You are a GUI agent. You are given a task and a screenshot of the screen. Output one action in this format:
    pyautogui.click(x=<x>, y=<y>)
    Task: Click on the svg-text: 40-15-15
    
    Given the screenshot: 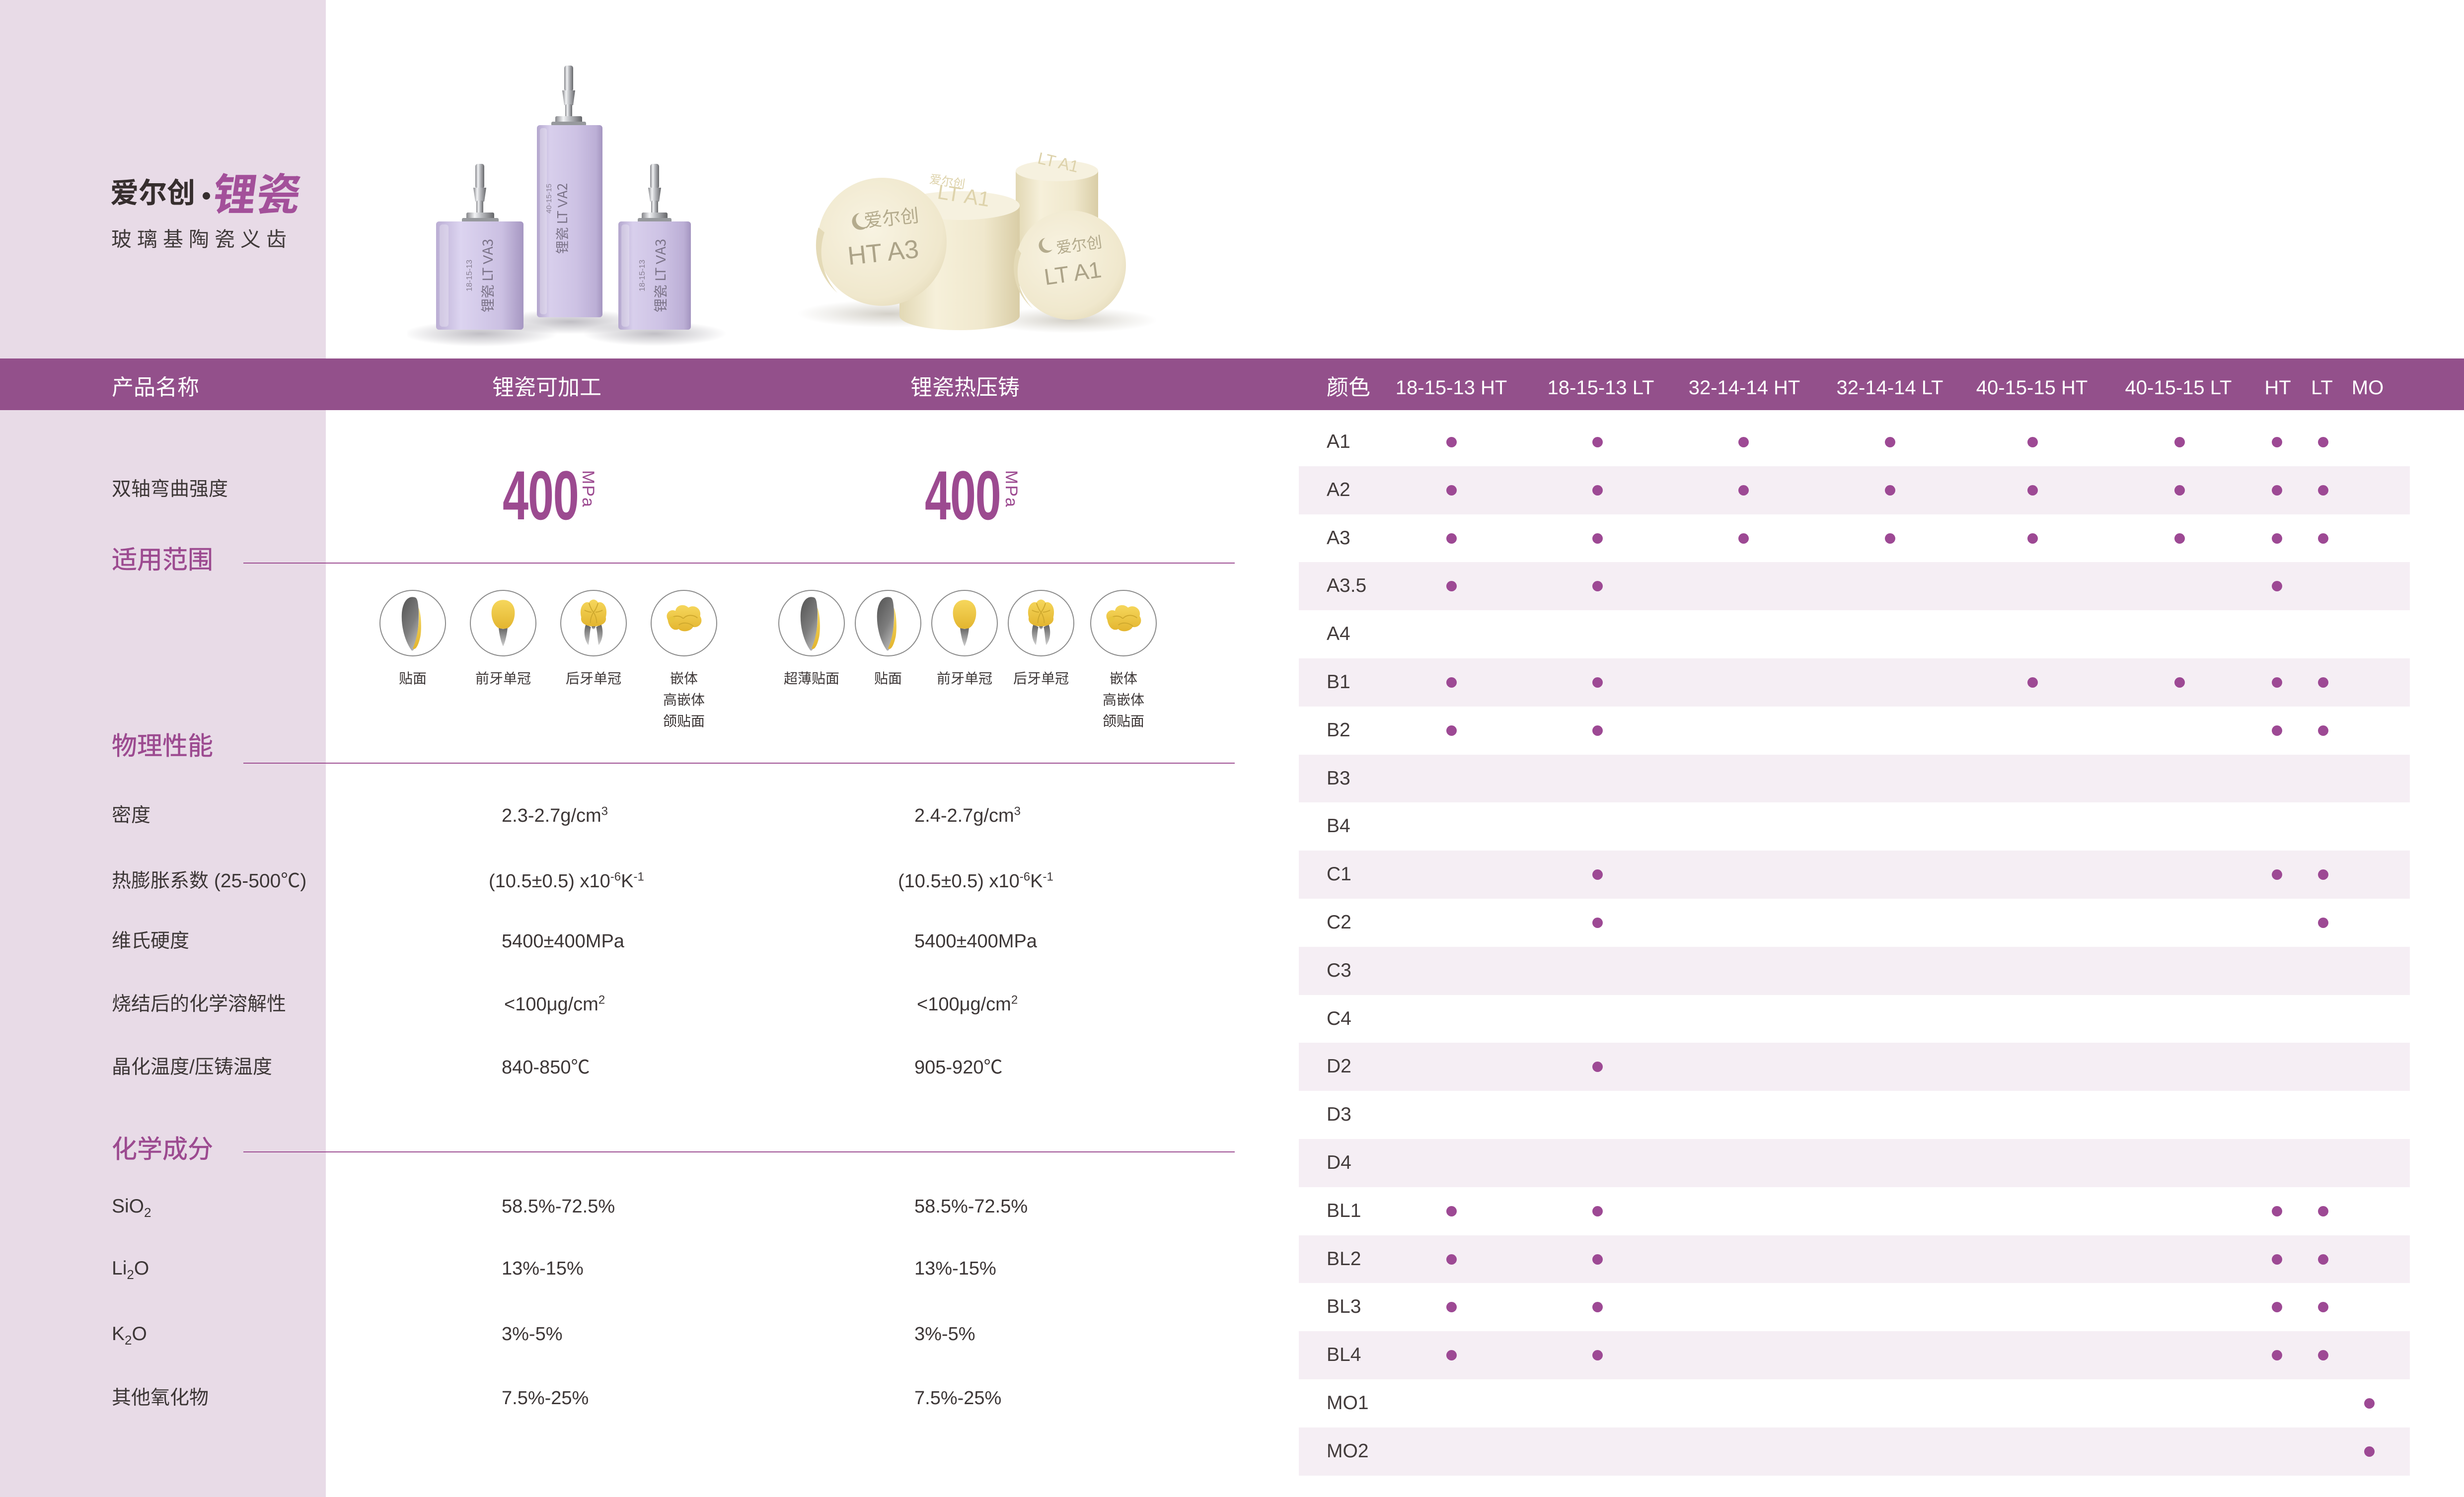 What is the action you would take?
    pyautogui.click(x=549, y=199)
    